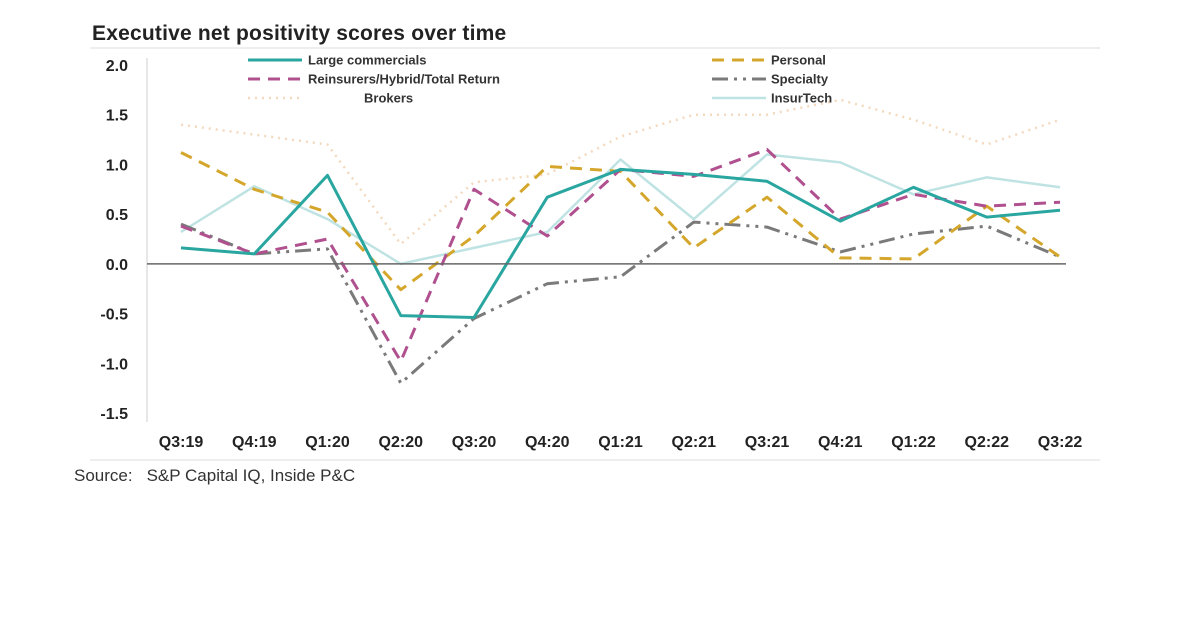 The height and width of the screenshot is (630, 1200). What do you see at coordinates (327, 442) in the screenshot?
I see `x-tick-label: Q1:20` at bounding box center [327, 442].